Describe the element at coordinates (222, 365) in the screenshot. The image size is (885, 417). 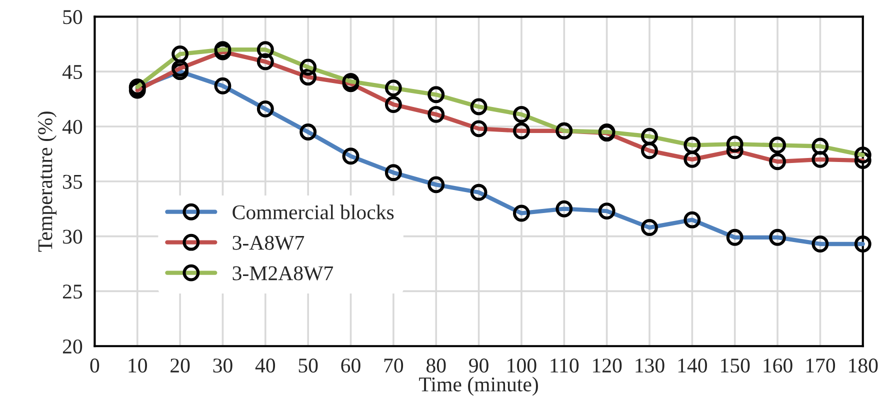
I see `x-tick-label: 30` at that location.